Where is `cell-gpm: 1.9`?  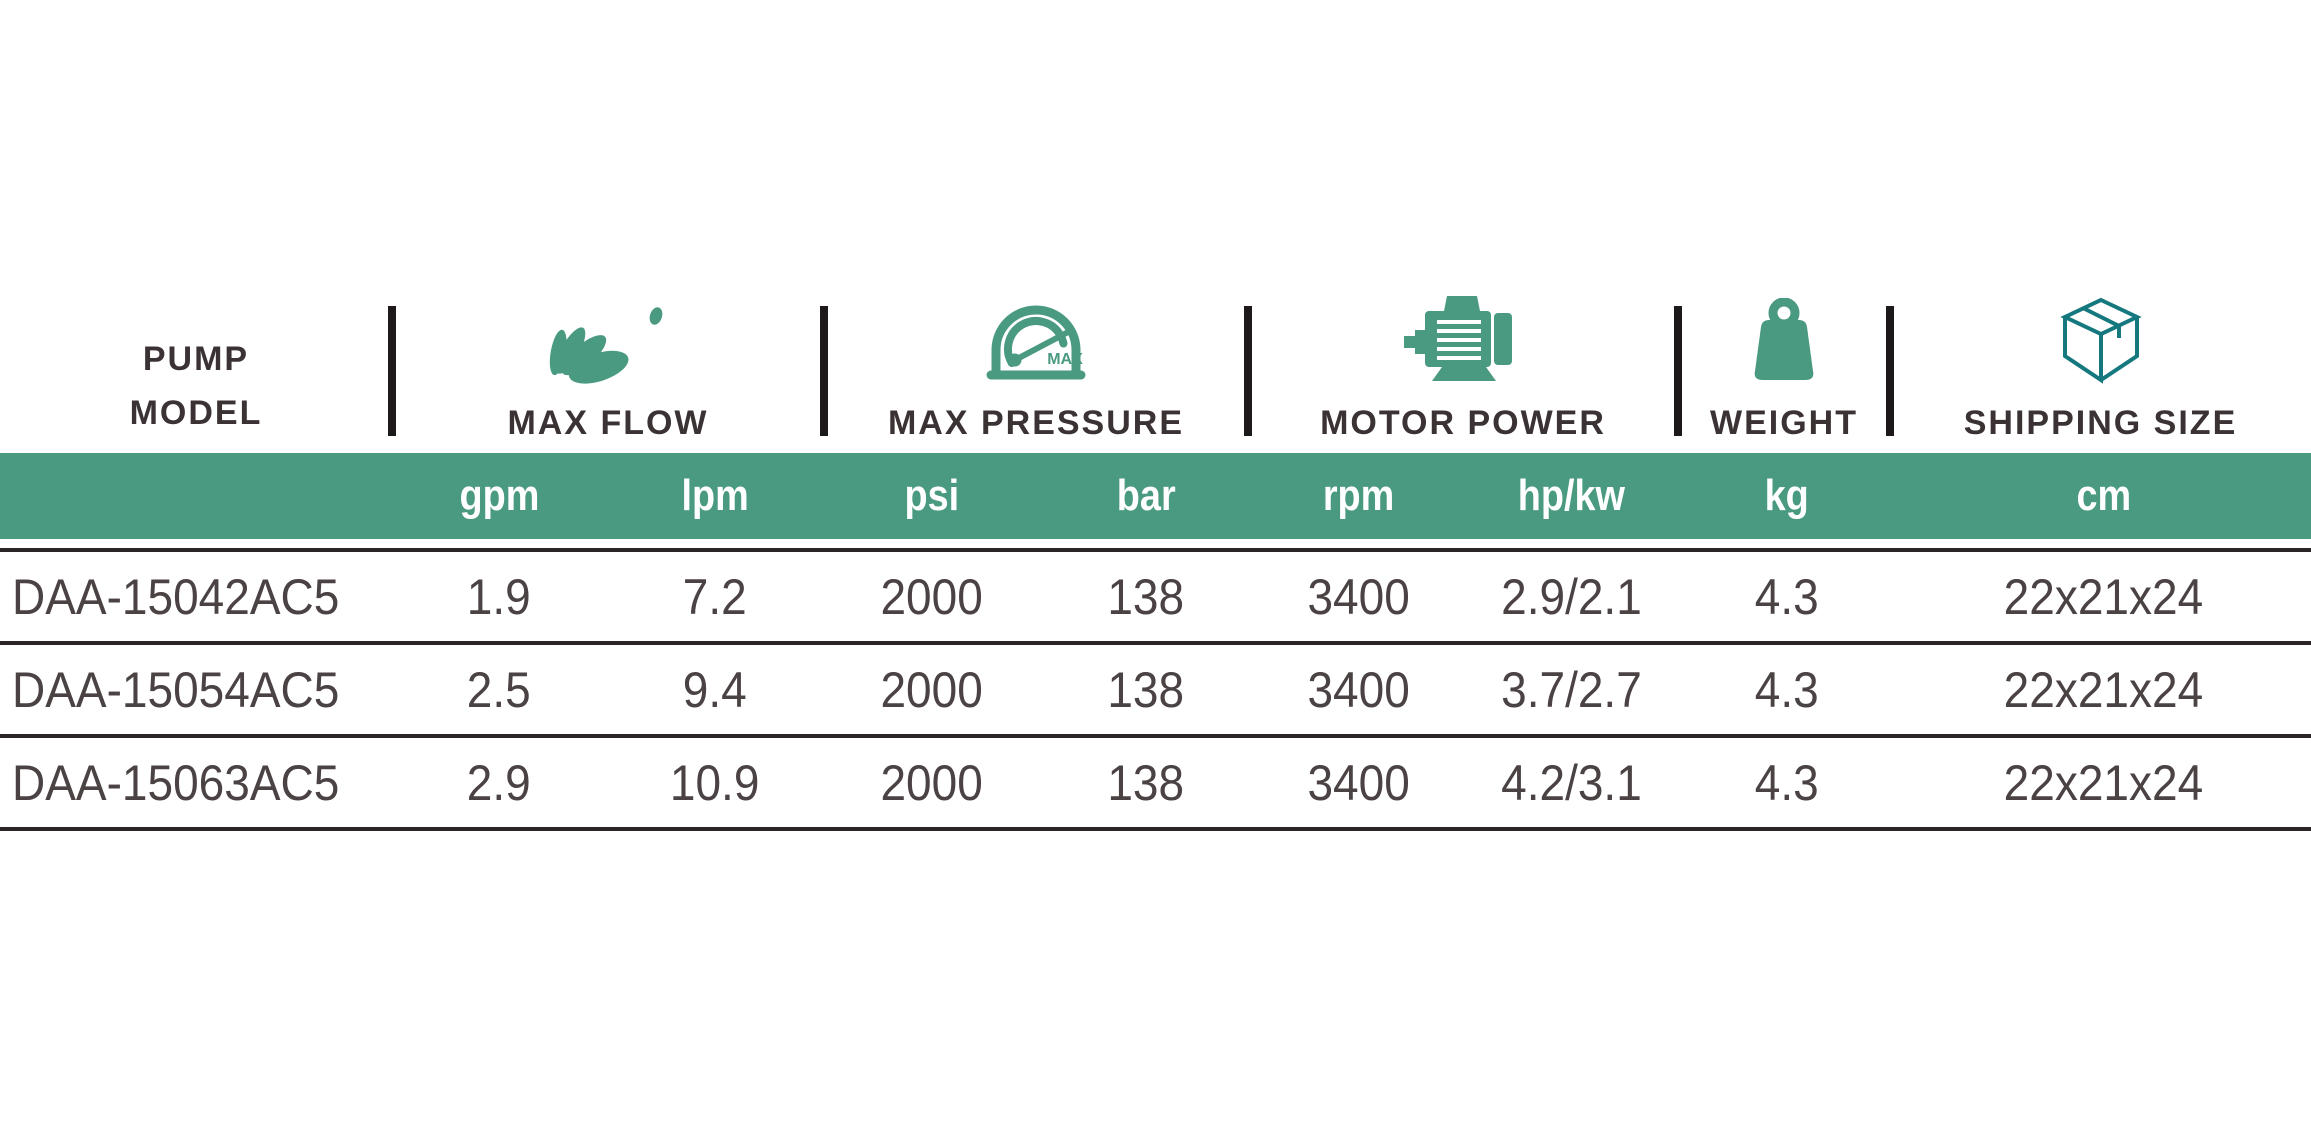
cell-gpm: 1.9 is located at coordinates (499, 596).